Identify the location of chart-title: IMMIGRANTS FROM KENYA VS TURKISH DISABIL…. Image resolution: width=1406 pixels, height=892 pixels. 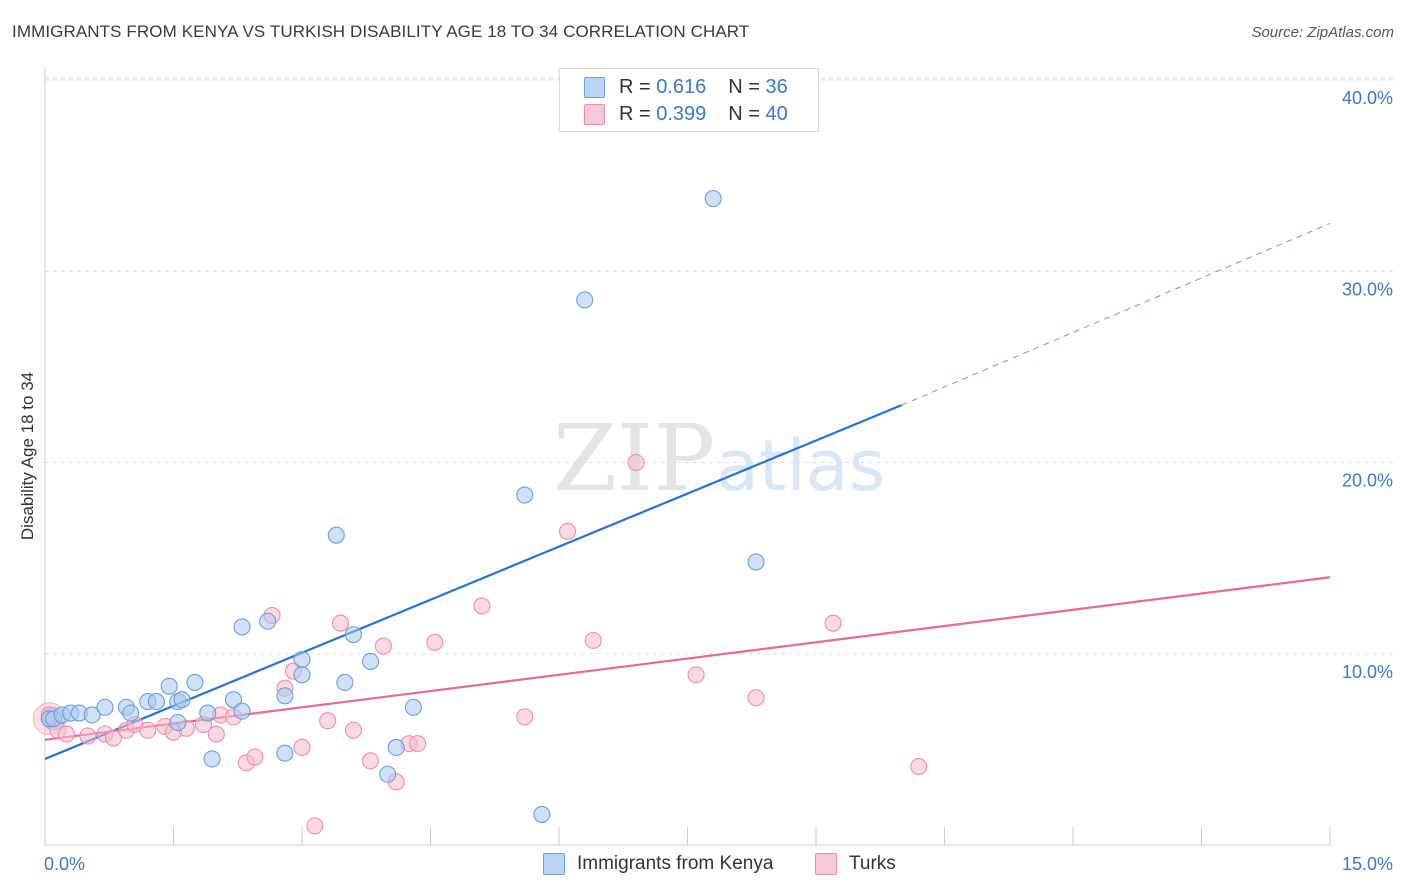
(381, 31).